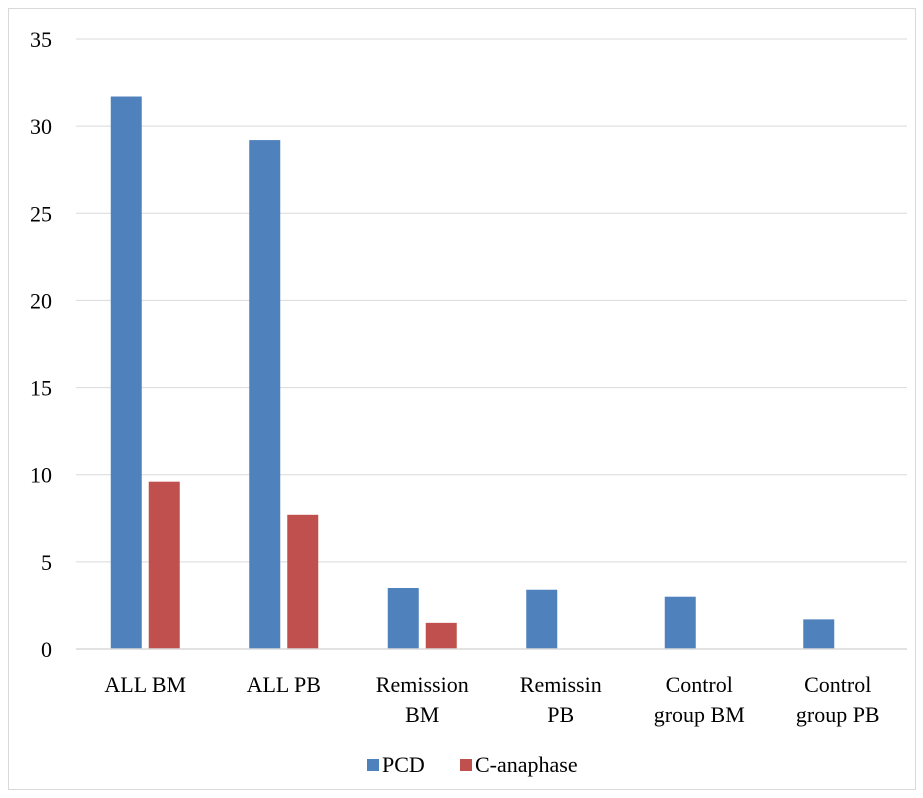 The height and width of the screenshot is (798, 923). What do you see at coordinates (46, 649) in the screenshot?
I see `y-tick-label: 0` at bounding box center [46, 649].